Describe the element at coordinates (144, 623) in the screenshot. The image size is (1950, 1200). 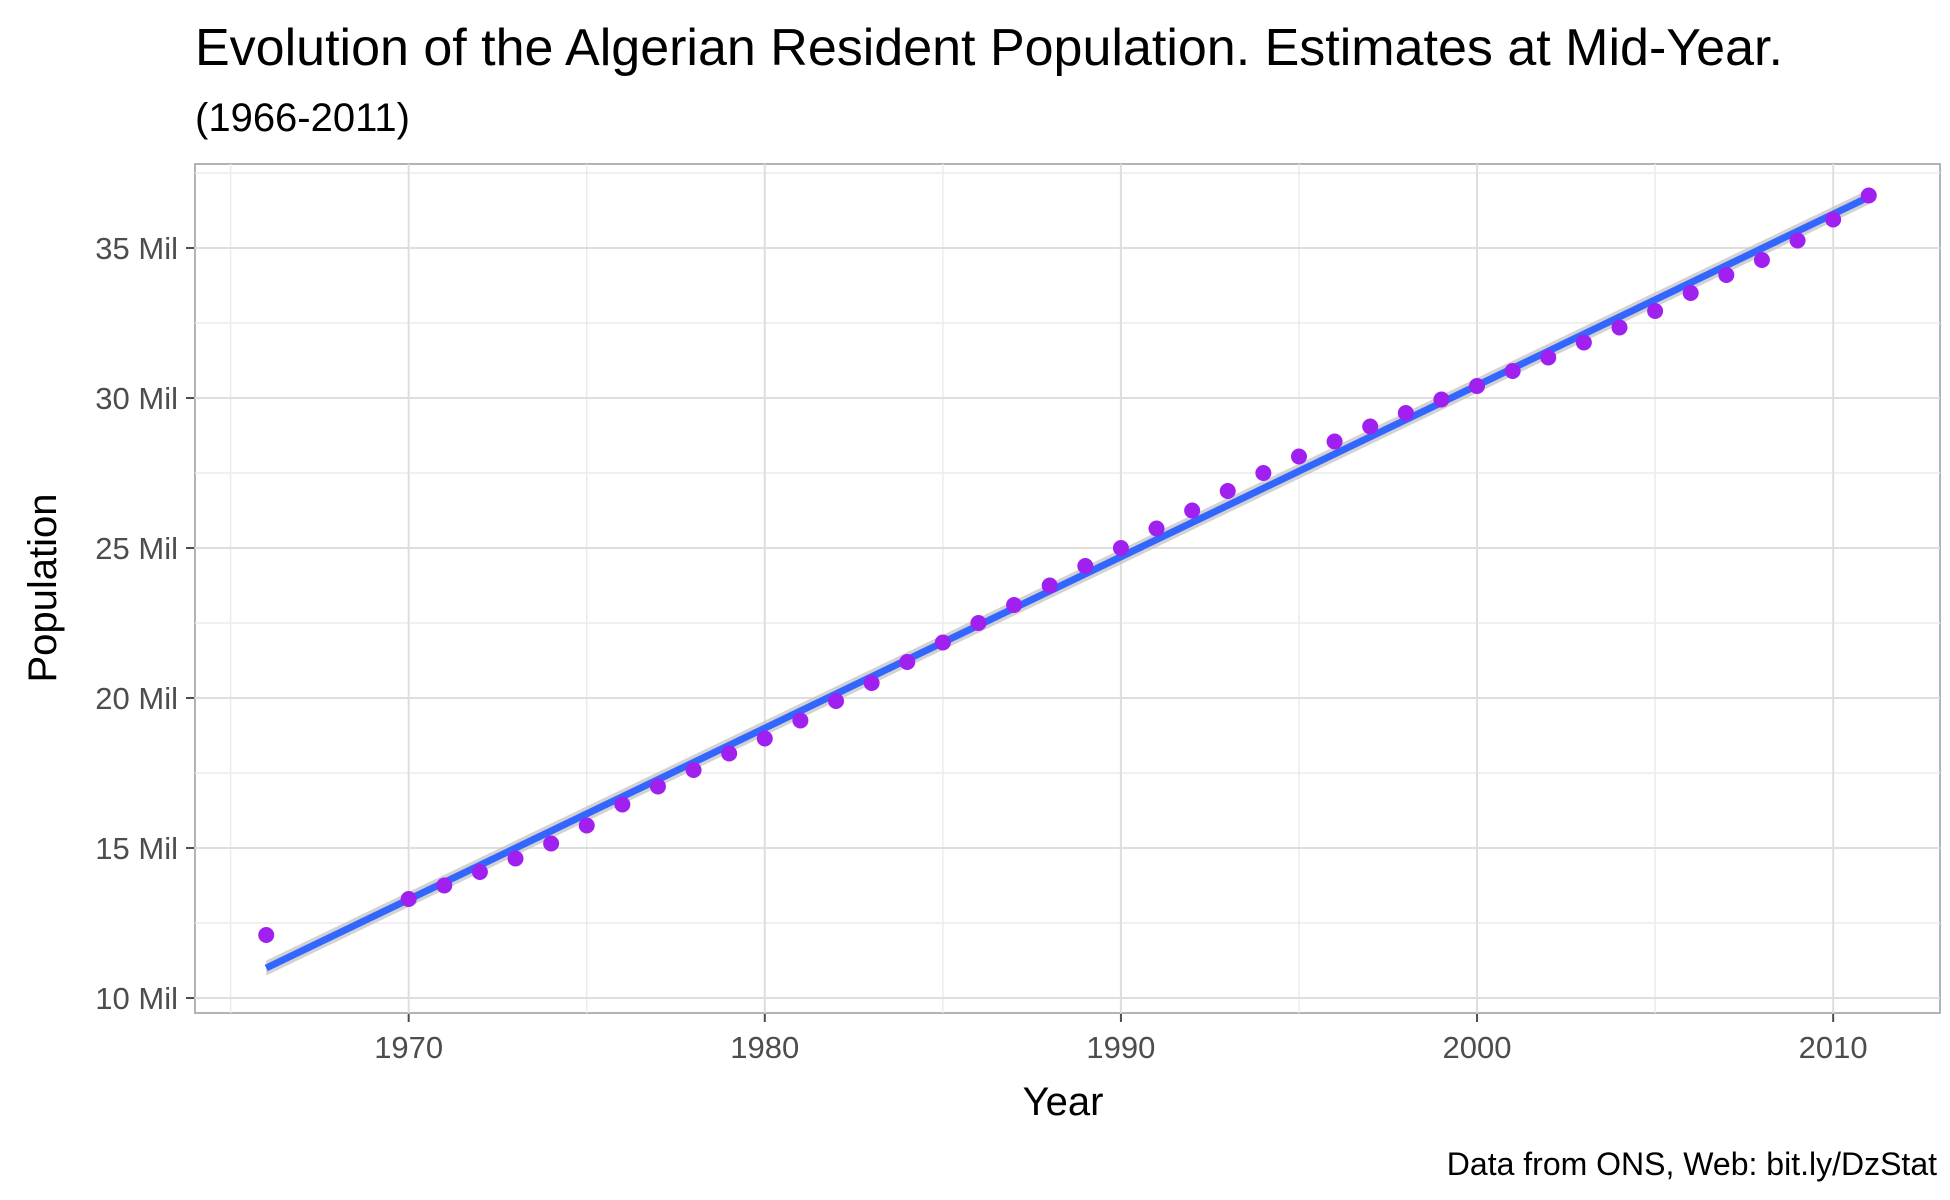
I see `y-axis-ticks: 10 Mil 15 Mil 20 Mil 25 Mil 30 Mil 35 Mil` at that location.